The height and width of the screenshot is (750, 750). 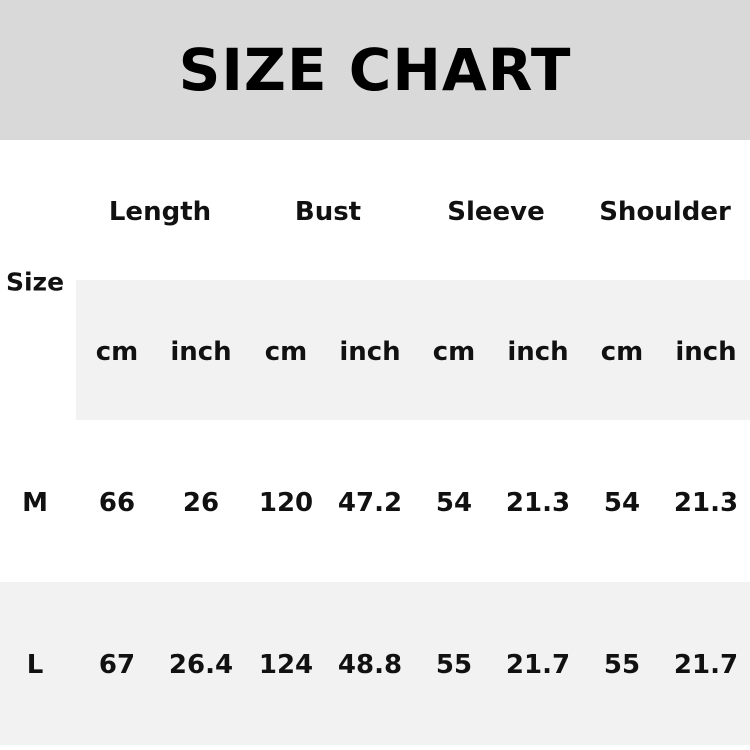 I want to click on column-group-header: Bust, so click(x=328, y=212).